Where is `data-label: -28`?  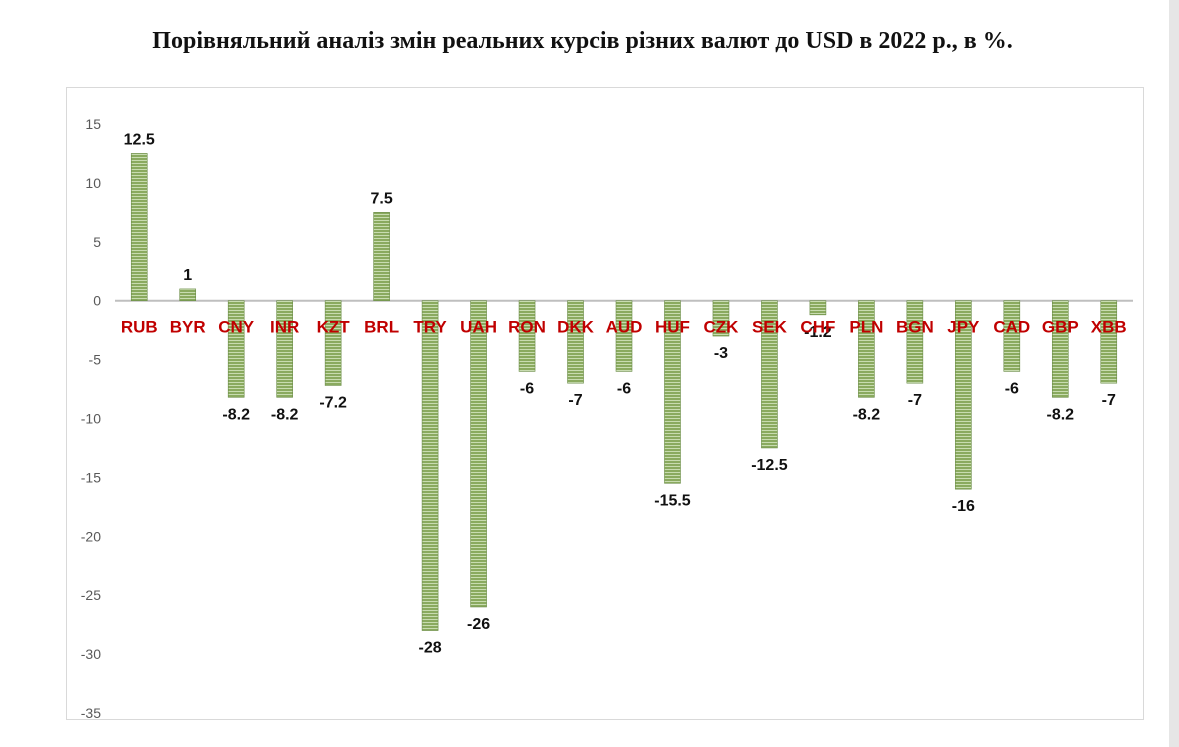 data-label: -28 is located at coordinates (430, 648).